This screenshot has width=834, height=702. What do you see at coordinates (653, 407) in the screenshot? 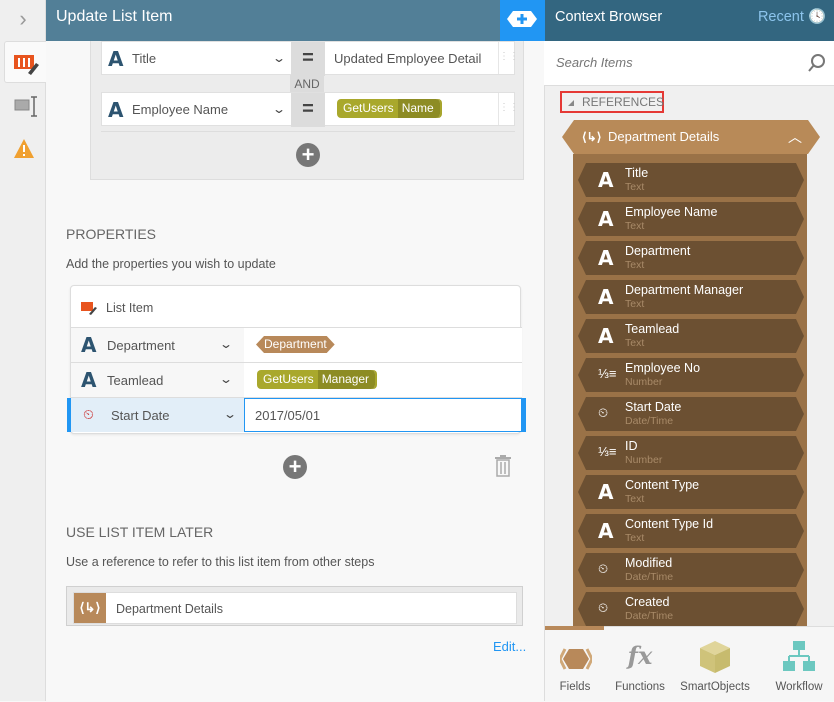
I see `field-name: Start Date` at bounding box center [653, 407].